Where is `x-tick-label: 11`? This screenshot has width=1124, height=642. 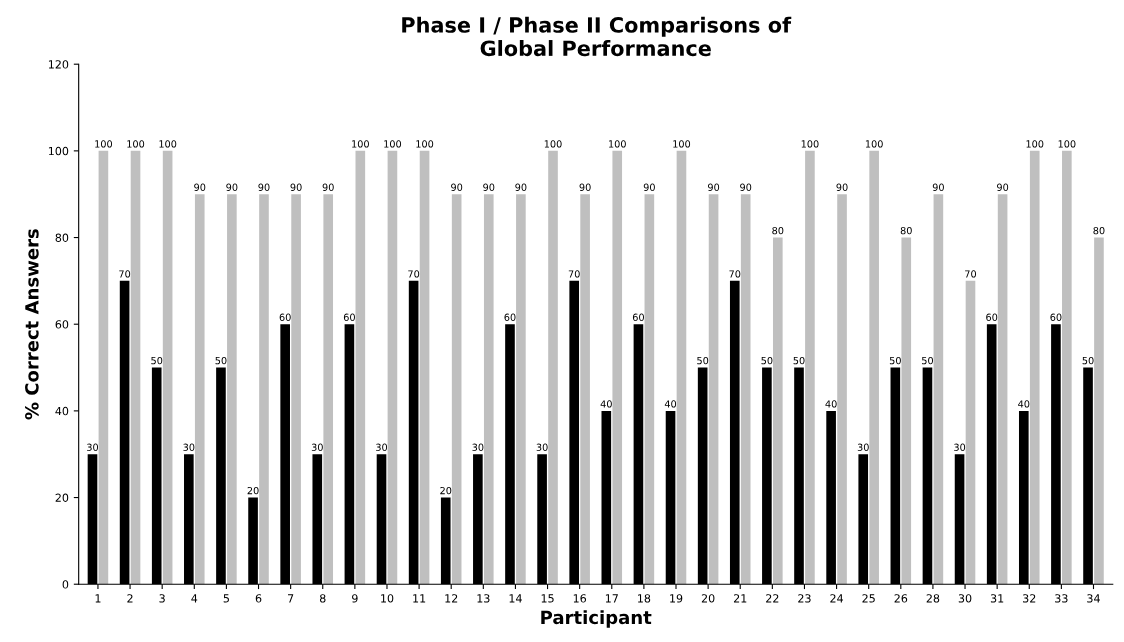
x-tick-label: 11 is located at coordinates (419, 598).